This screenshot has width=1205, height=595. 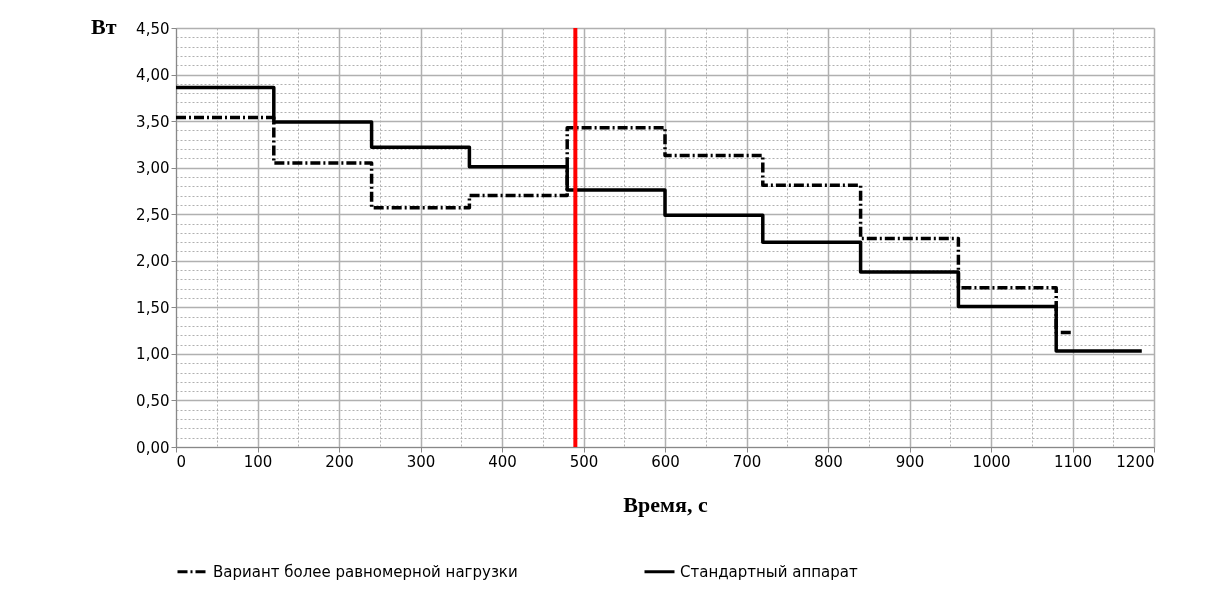 I want to click on y-tick-label: 3,50, so click(x=153, y=121).